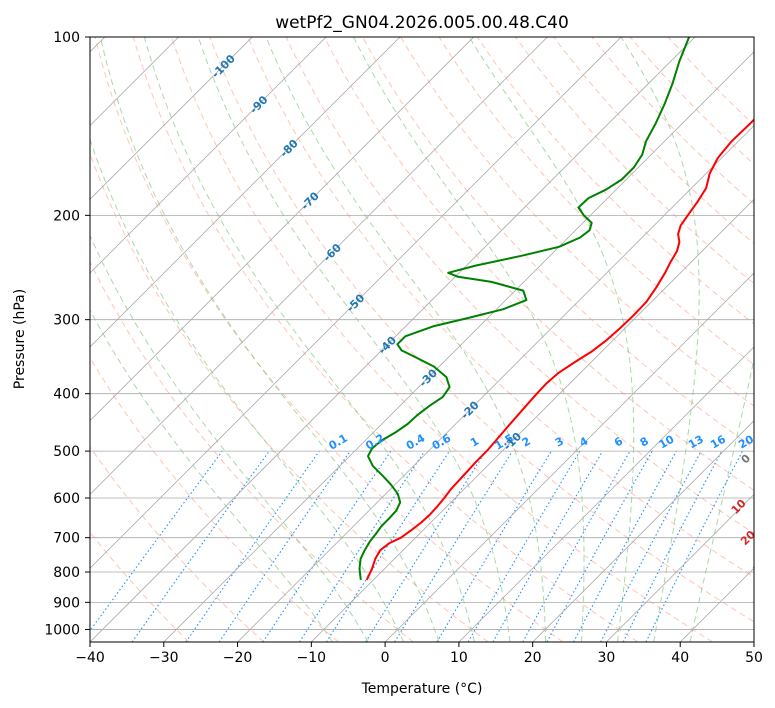 This screenshot has height=708, width=775. I want to click on y-tick-label: 1000, so click(62, 630).